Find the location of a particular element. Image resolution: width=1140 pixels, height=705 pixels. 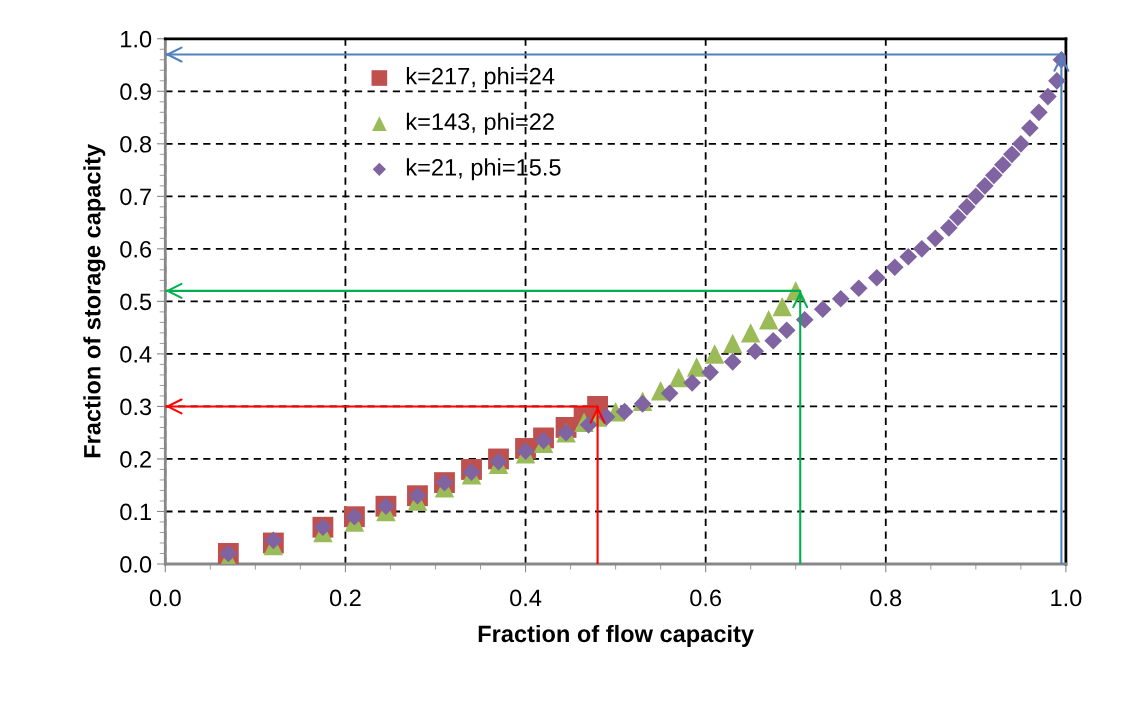

y-tick-label: 0.5 is located at coordinates (136, 302).